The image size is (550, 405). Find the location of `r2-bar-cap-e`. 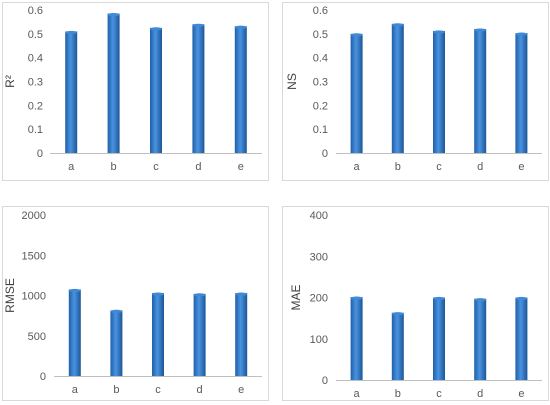

r2-bar-cap-e is located at coordinates (240, 27).